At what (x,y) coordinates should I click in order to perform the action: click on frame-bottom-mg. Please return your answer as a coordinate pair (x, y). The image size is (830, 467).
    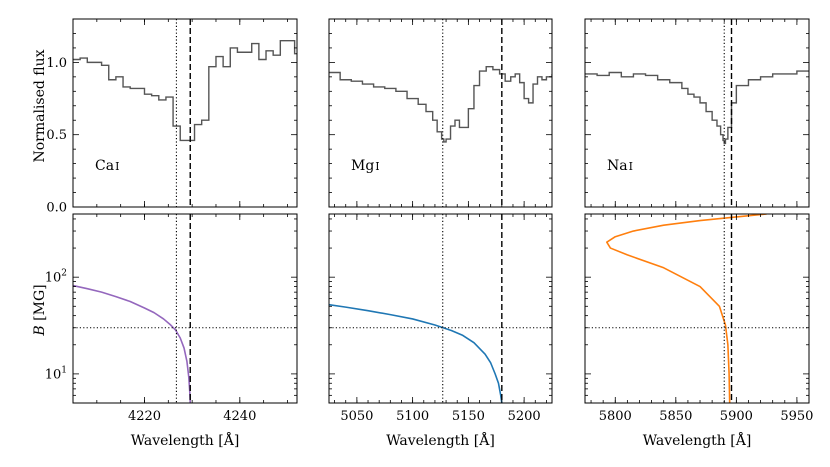
    Looking at the image, I should click on (440, 308).